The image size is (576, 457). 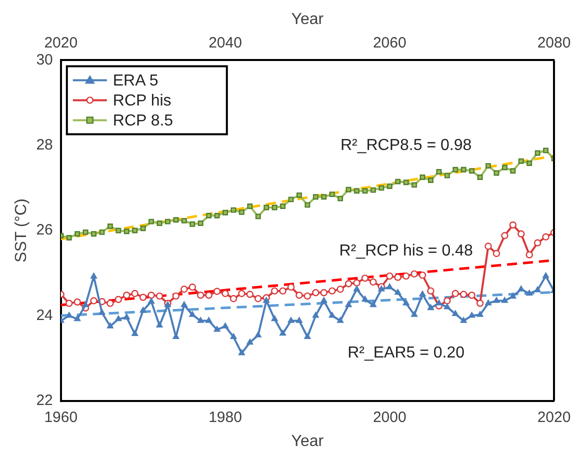 I want to click on y-tick-label: 30, so click(x=44, y=59).